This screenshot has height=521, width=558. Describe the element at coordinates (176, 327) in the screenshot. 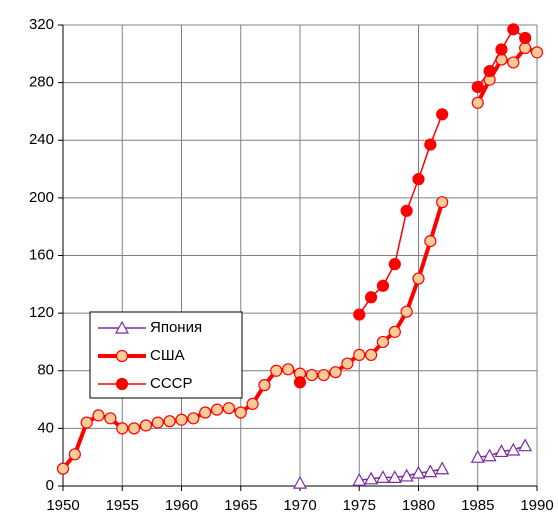

I see `legend-label: Япония` at that location.